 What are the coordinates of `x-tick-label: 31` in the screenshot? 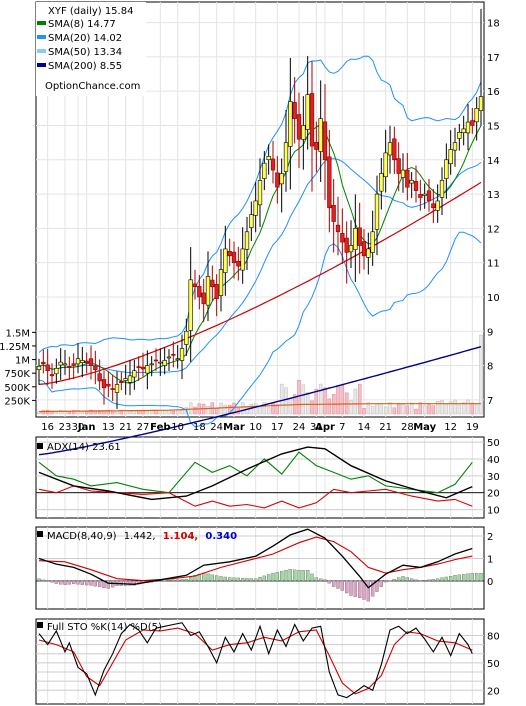 It's located at (316, 427).